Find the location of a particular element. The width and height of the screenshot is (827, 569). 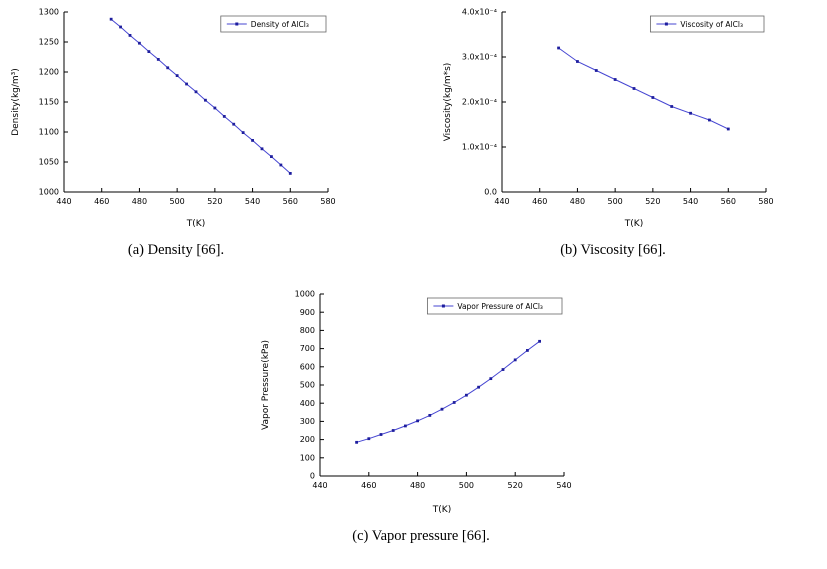

y-tick-label: 1250 is located at coordinates (49, 42).